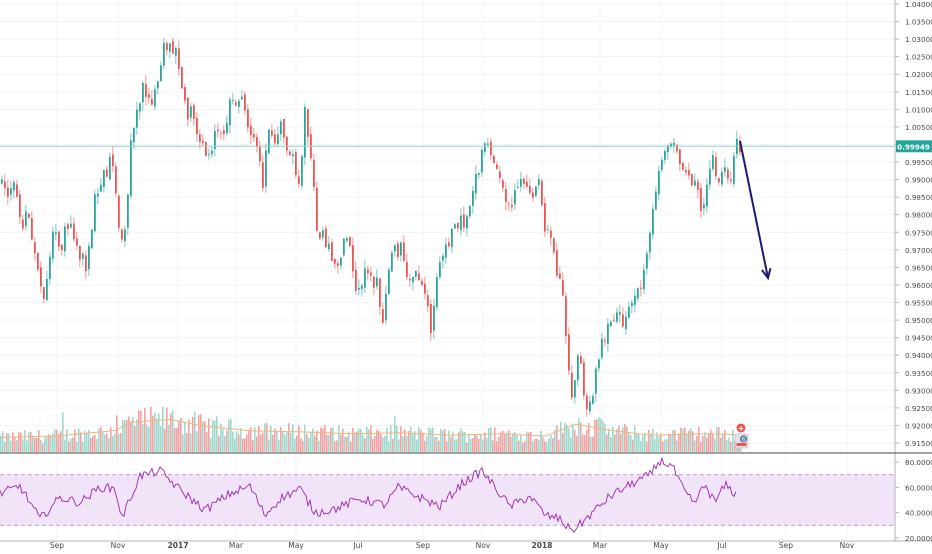 This screenshot has width=932, height=554. Describe the element at coordinates (368, 494) in the screenshot. I see `rsi-line` at that location.